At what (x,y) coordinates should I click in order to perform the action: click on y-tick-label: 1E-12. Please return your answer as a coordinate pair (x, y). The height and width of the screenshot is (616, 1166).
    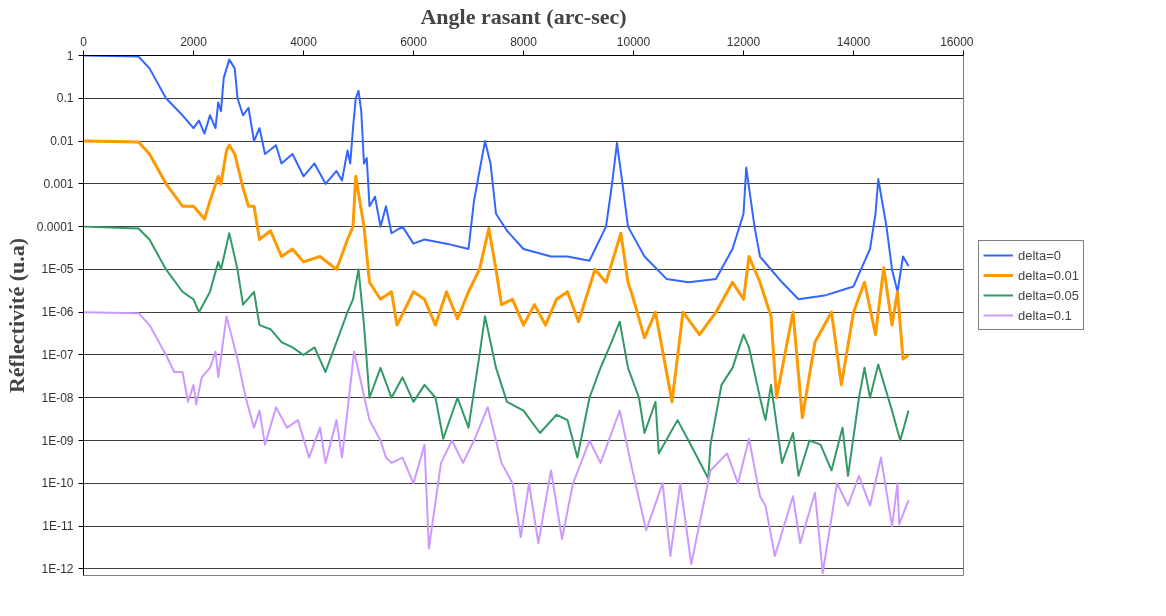
    Looking at the image, I should click on (57, 568).